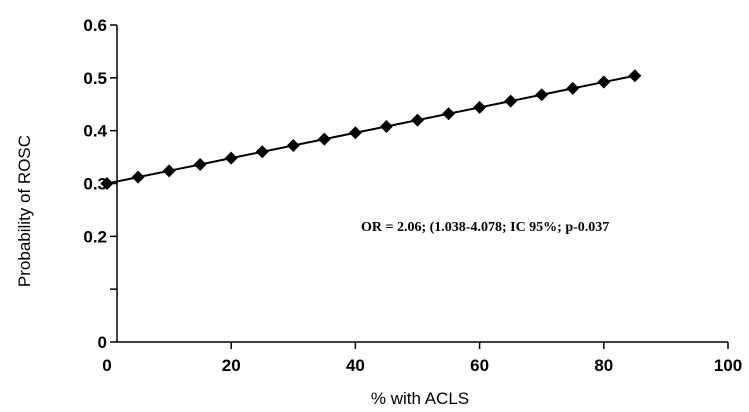  Describe the element at coordinates (95, 184) in the screenshot. I see `y-tick-label: 0.3` at that location.